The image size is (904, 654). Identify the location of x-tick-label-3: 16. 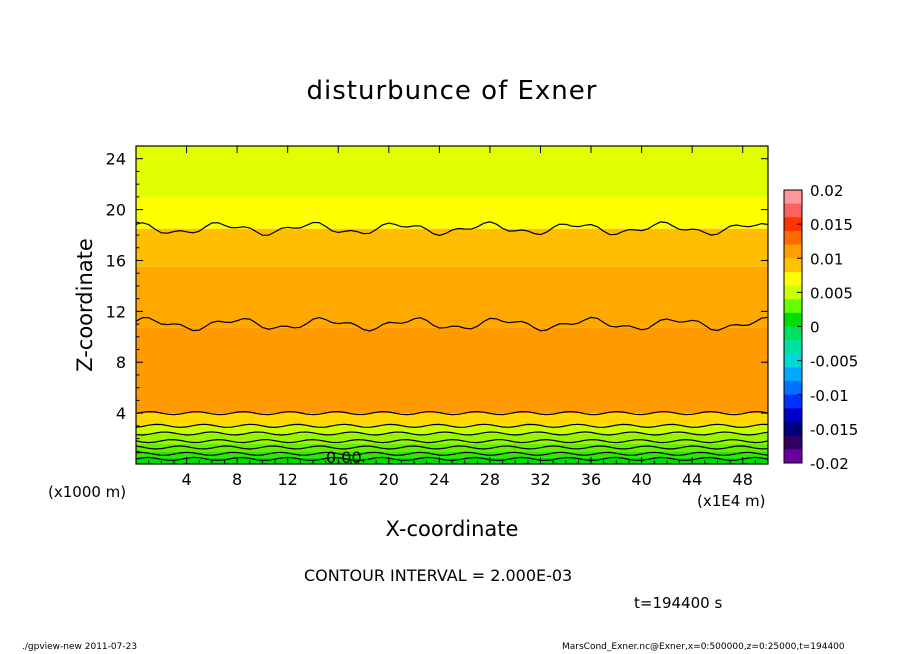
(338, 479).